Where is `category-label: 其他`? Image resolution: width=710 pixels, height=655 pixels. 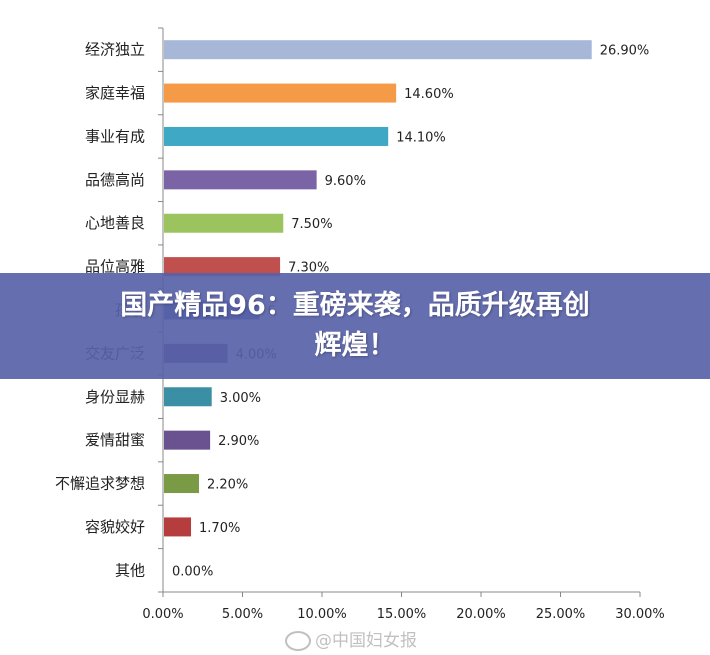 category-label: 其他 is located at coordinates (130, 570).